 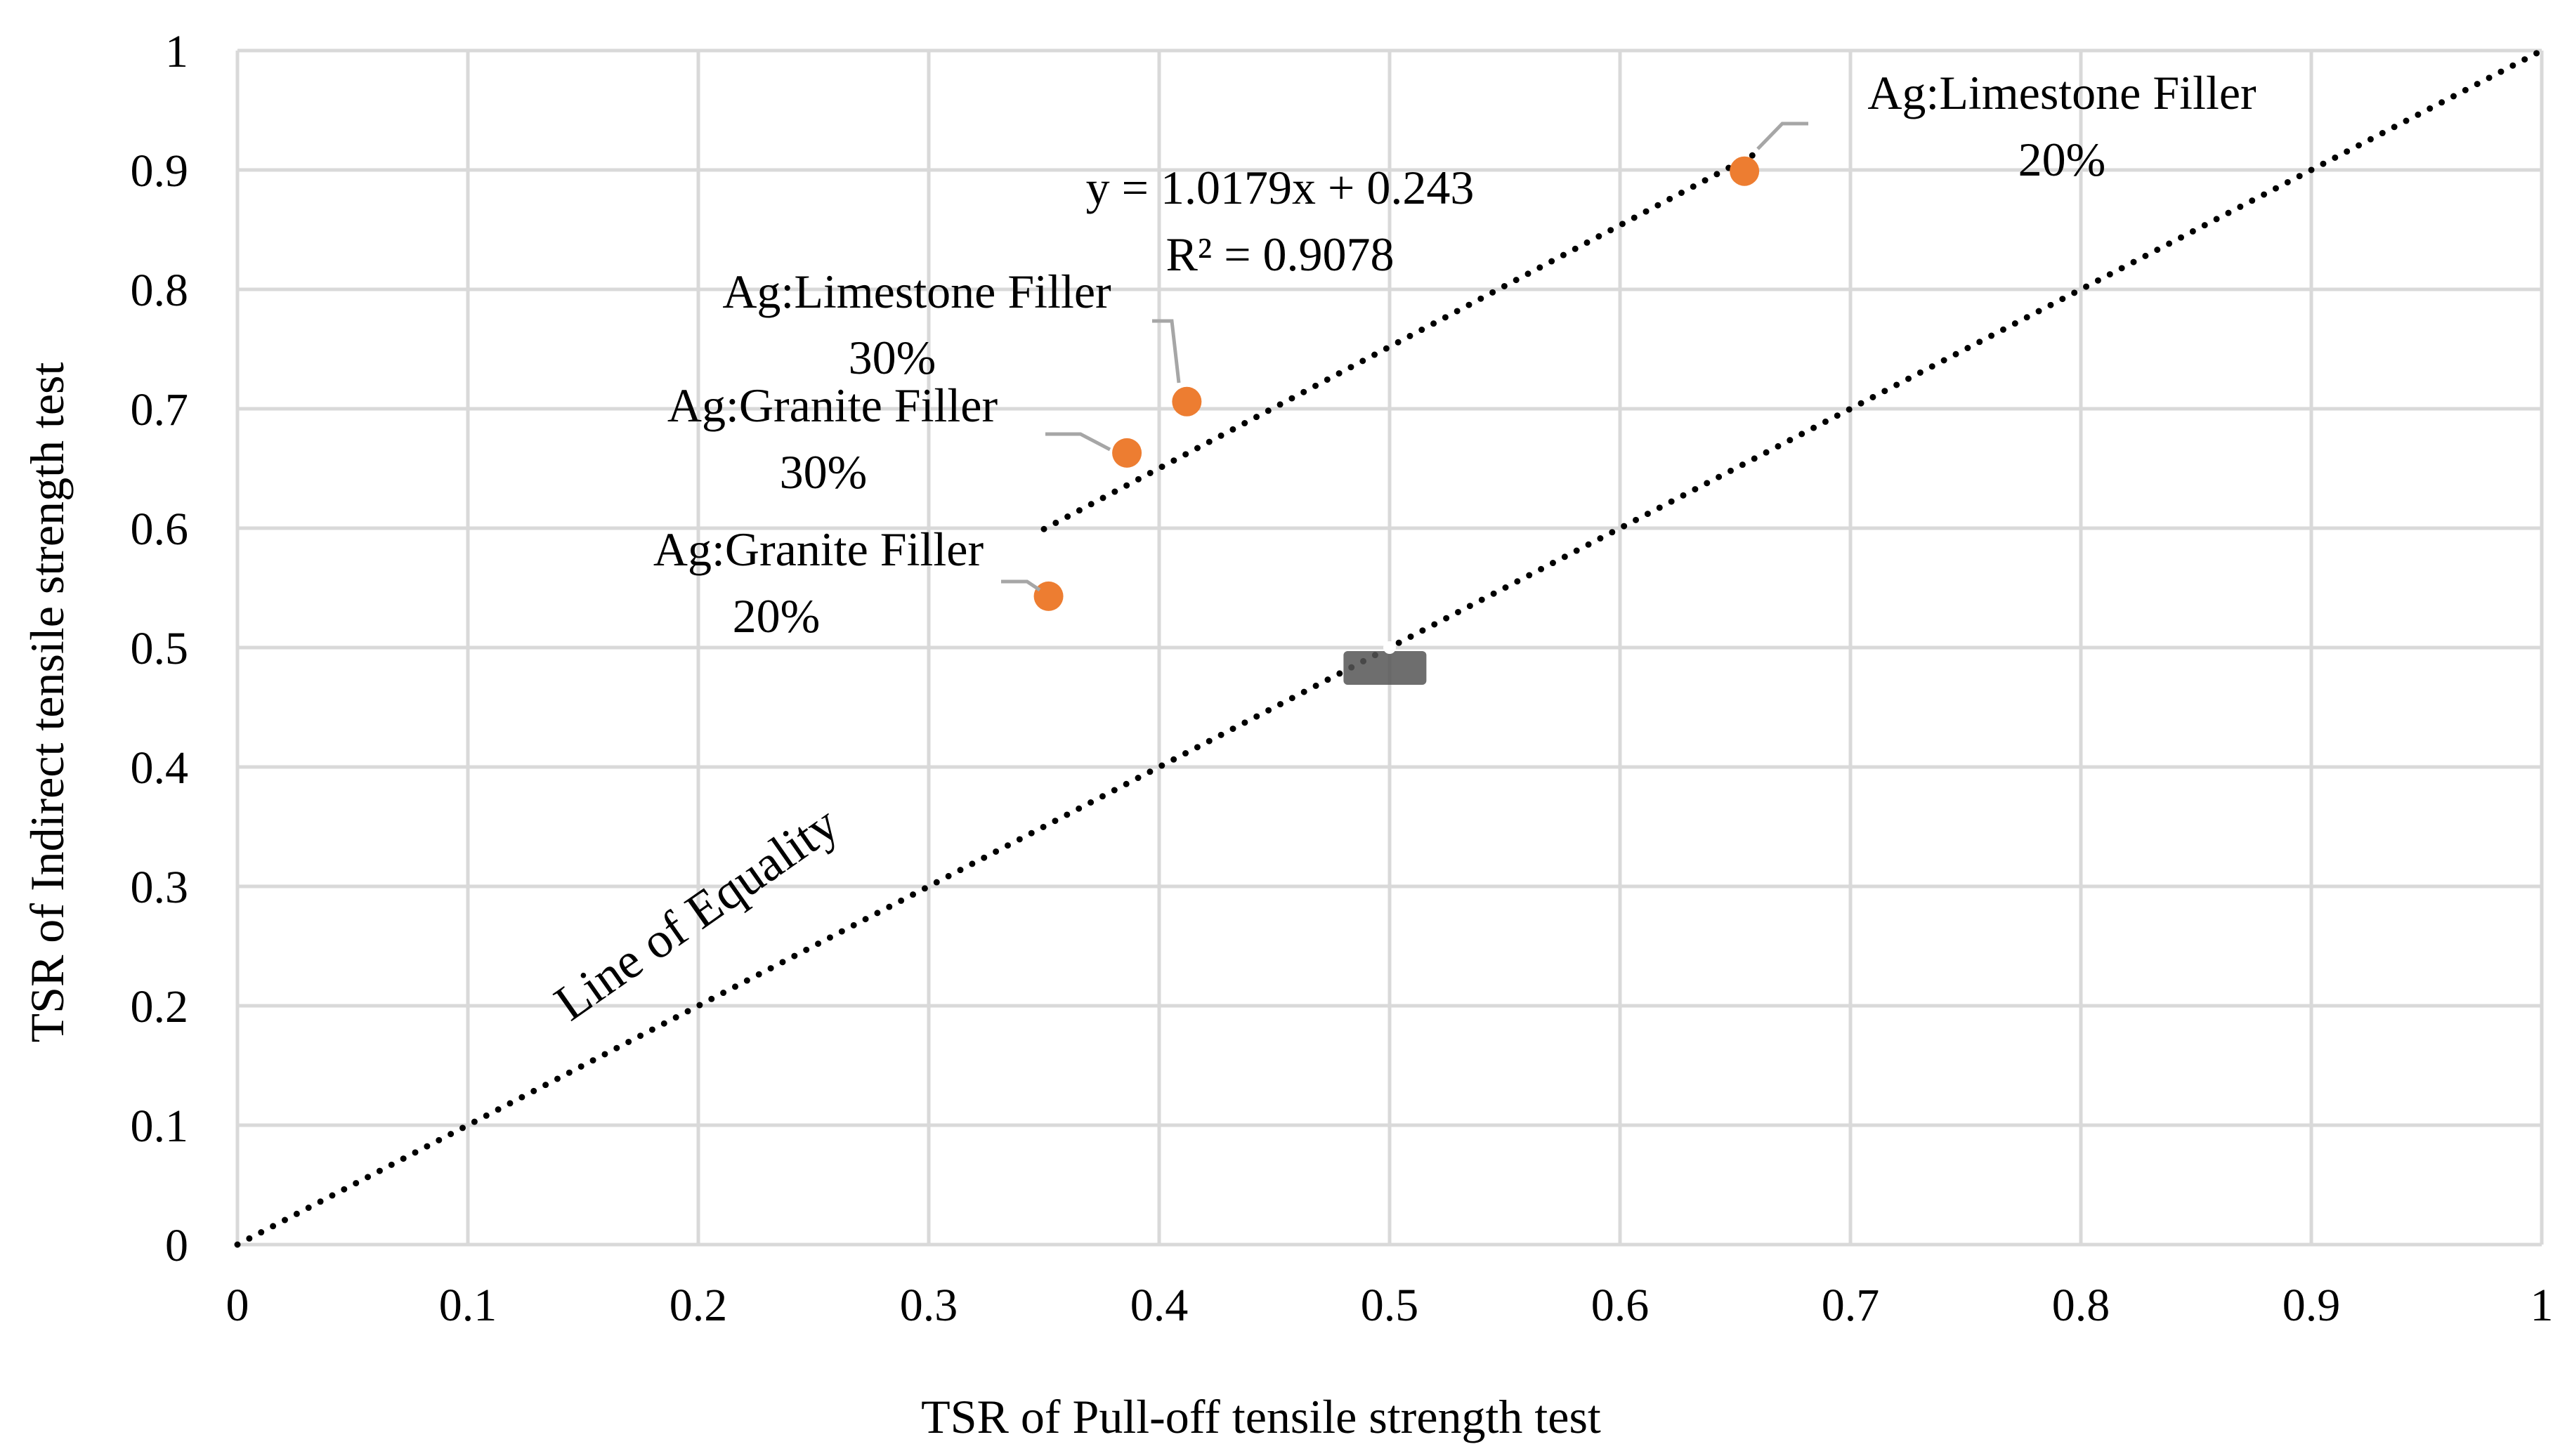 What do you see at coordinates (1385, 668) in the screenshot?
I see `overlap-marker` at bounding box center [1385, 668].